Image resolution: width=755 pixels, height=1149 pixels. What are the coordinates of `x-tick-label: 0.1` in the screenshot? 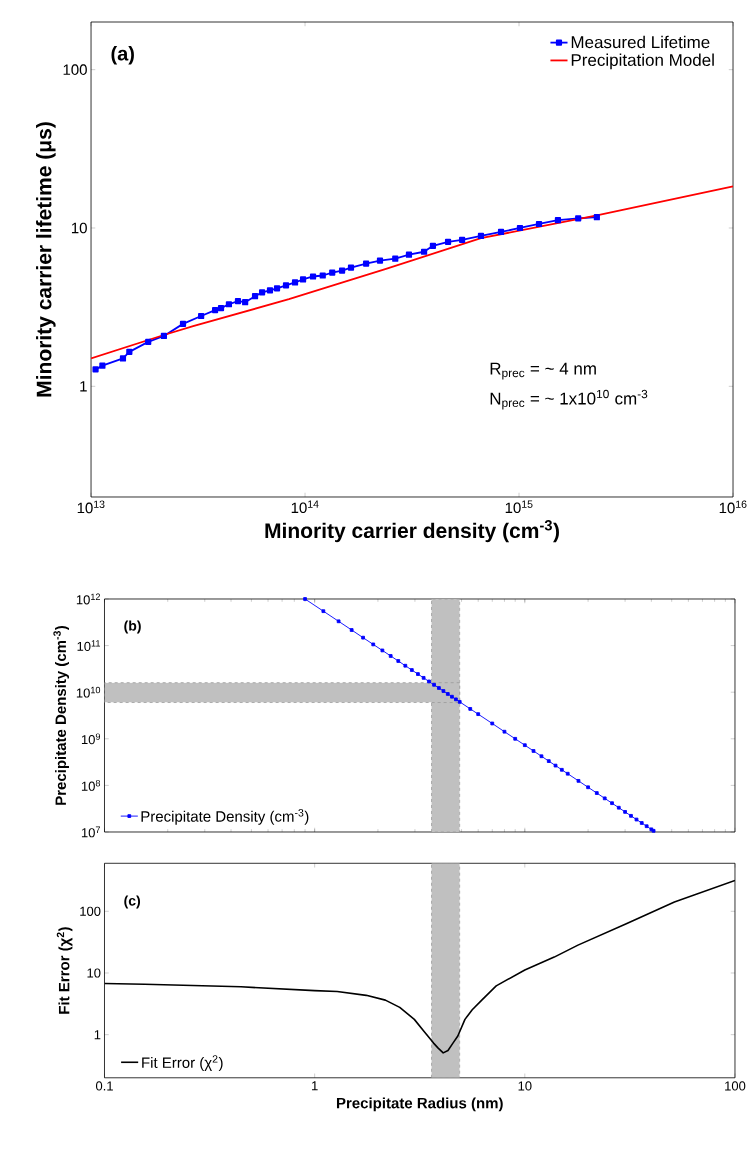 It's located at (104, 1086).